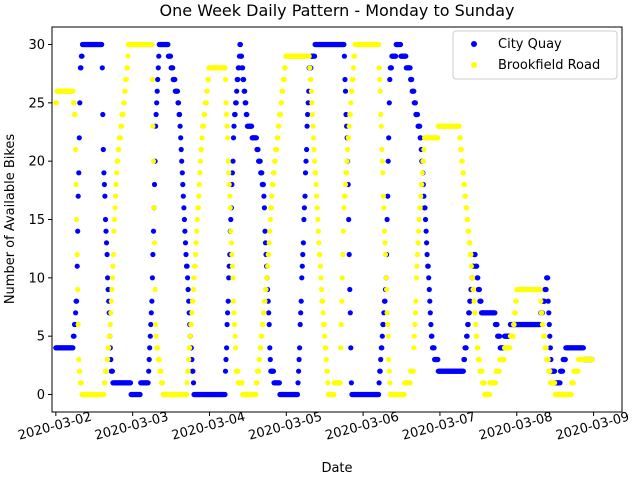 This screenshot has width=640, height=480. What do you see at coordinates (535, 55) in the screenshot?
I see `legend: City Quay Brookfield Road` at bounding box center [535, 55].